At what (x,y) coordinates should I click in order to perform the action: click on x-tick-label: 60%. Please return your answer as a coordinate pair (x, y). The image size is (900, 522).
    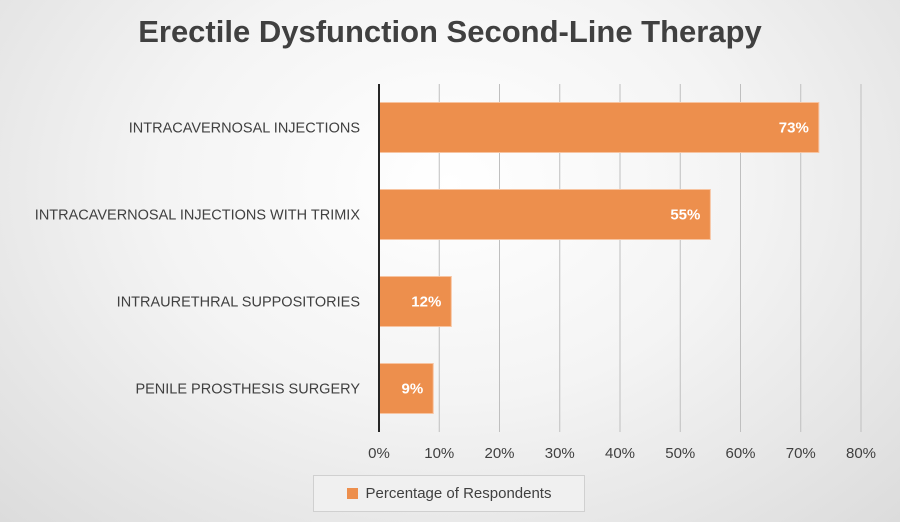
    Looking at the image, I should click on (740, 453).